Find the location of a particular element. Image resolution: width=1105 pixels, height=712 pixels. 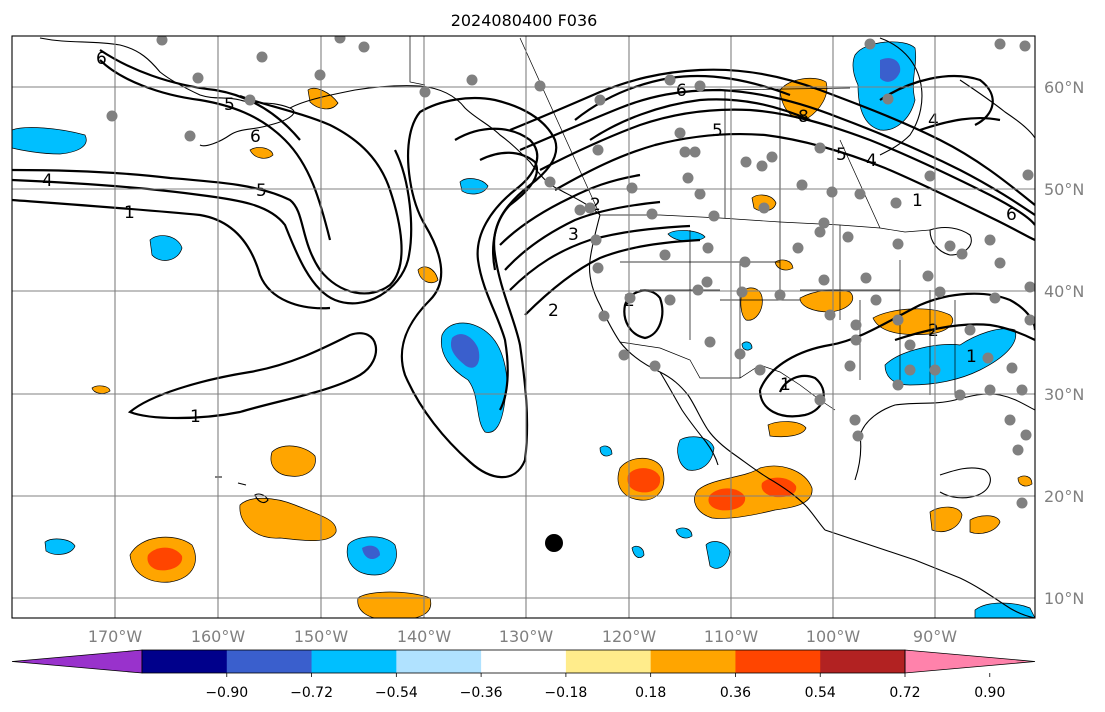

baja-coastline is located at coordinates (689, 418).